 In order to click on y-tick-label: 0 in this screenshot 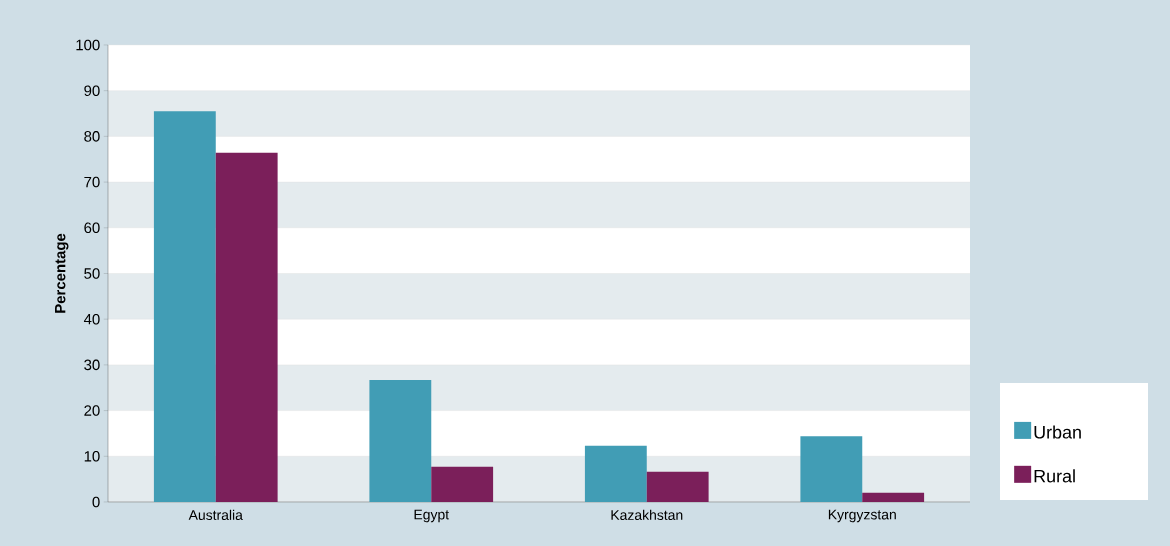, I will do `click(96, 502)`.